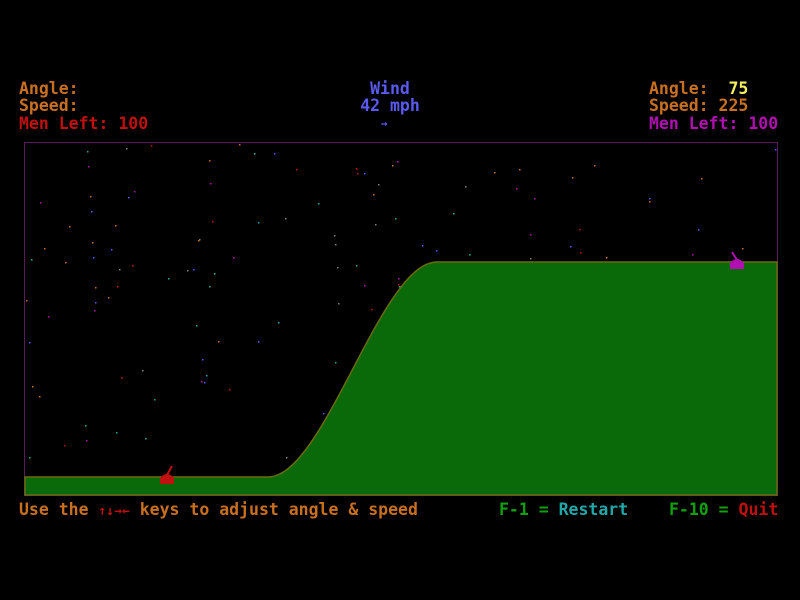  Describe the element at coordinates (723, 510) in the screenshot. I see `quit-button: F-10 = Quit` at that location.